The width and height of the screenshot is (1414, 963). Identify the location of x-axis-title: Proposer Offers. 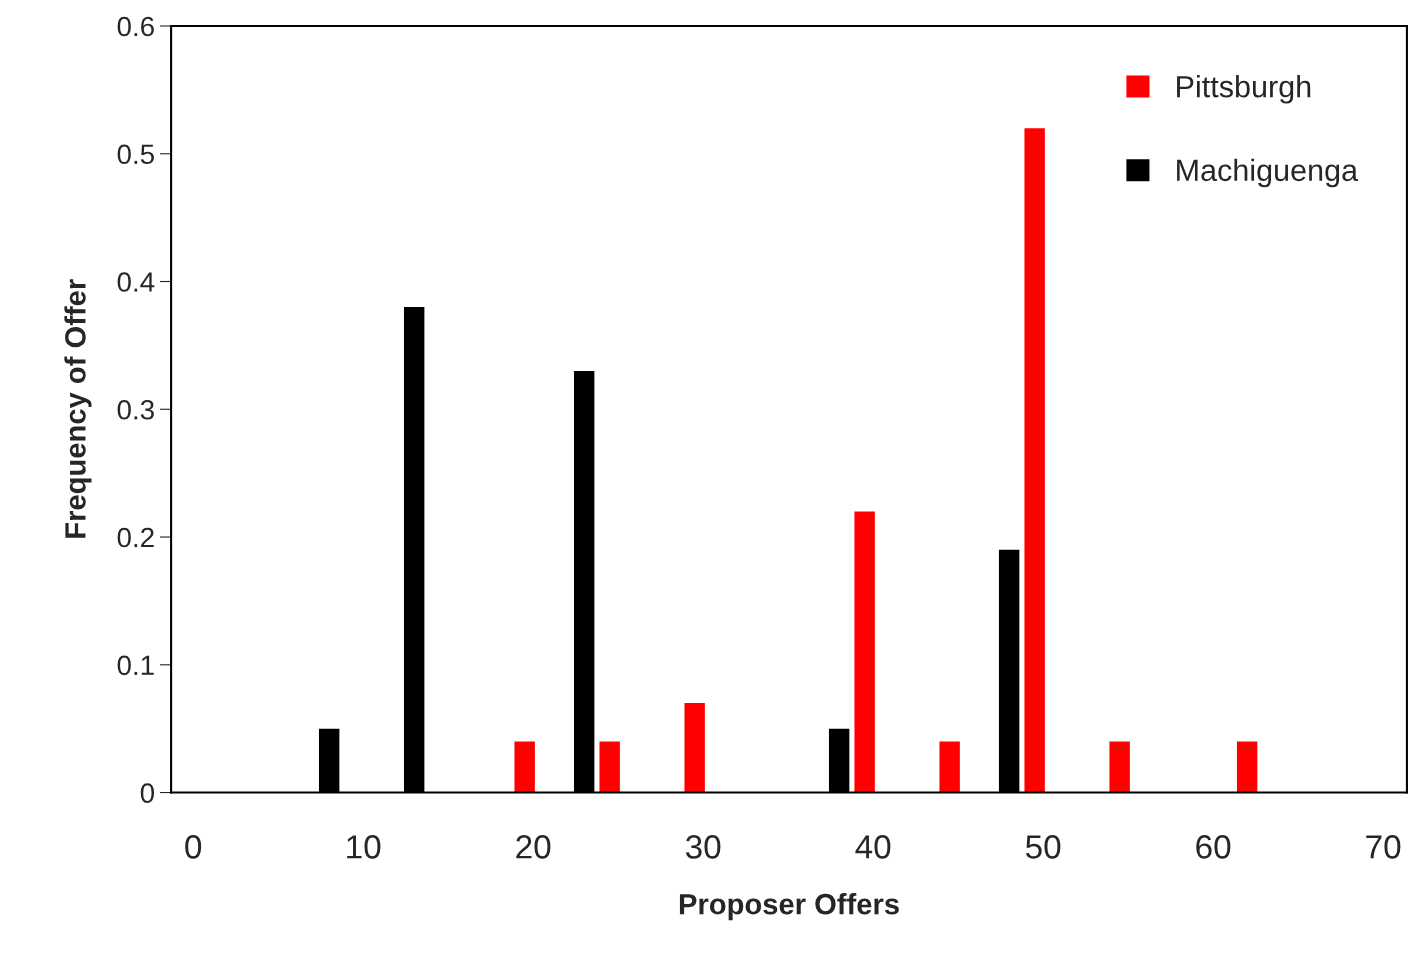
(789, 907).